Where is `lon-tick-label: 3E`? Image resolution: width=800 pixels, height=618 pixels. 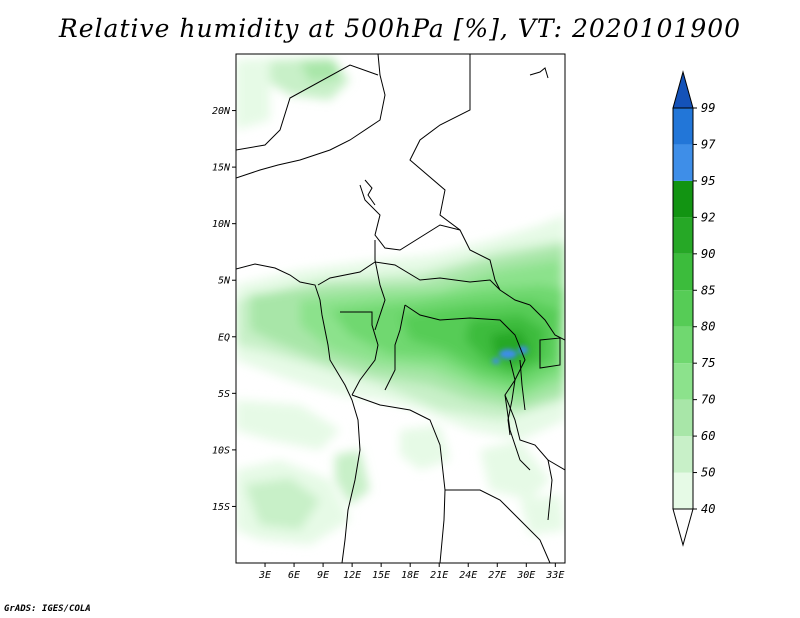
lon-tick-label: 3E is located at coordinates (264, 575).